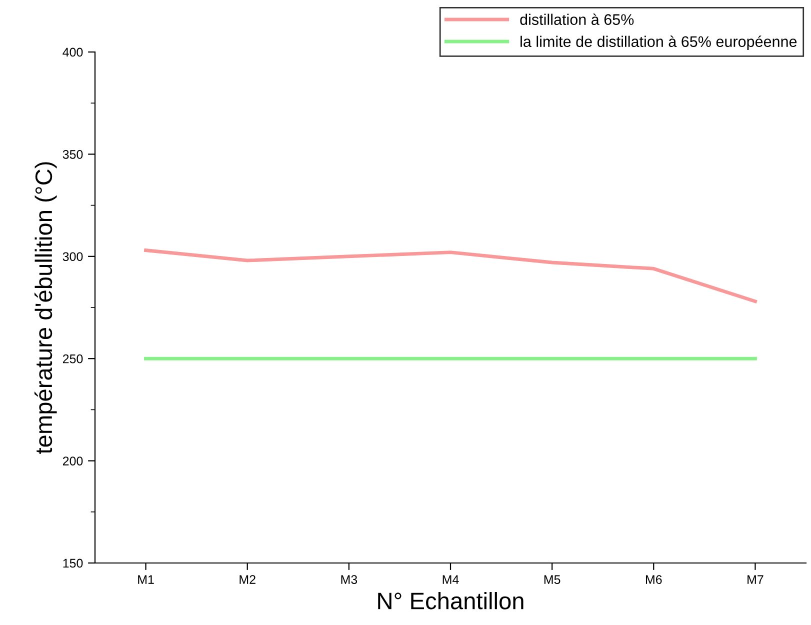  Describe the element at coordinates (552, 579) in the screenshot. I see `x-tick-label: M5` at that location.